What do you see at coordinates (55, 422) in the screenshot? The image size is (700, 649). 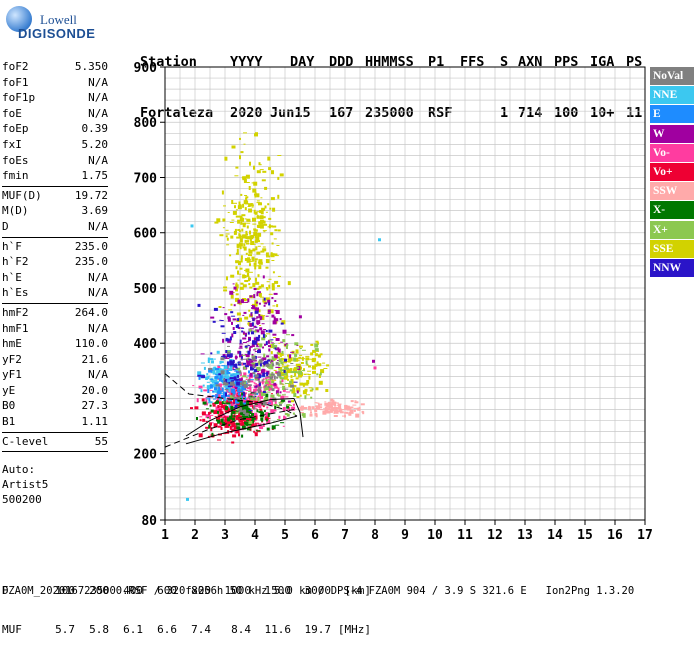 I see `param-row: B1 1.11` at bounding box center [55, 422].